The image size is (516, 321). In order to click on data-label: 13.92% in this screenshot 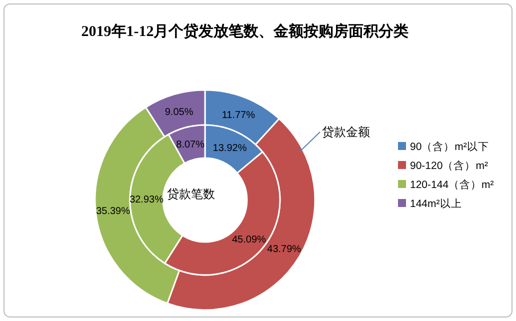, I will do `click(229, 148)`.